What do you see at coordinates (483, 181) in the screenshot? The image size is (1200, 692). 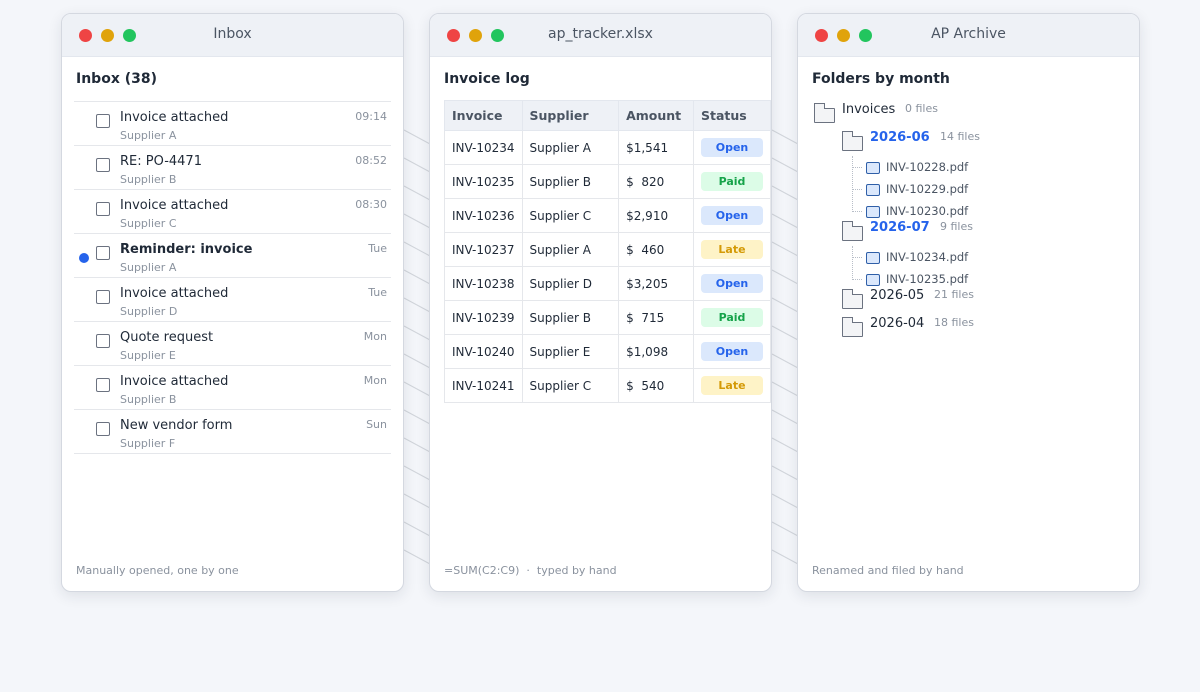 I see `cell-invoice: INV-10235` at bounding box center [483, 181].